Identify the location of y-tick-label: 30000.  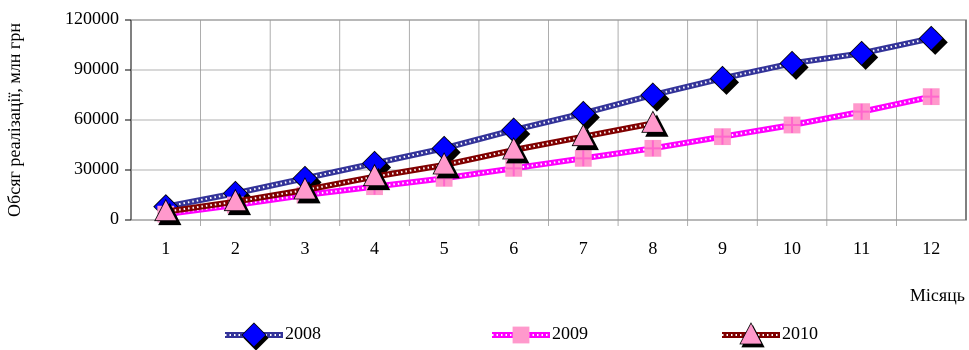
(96, 168).